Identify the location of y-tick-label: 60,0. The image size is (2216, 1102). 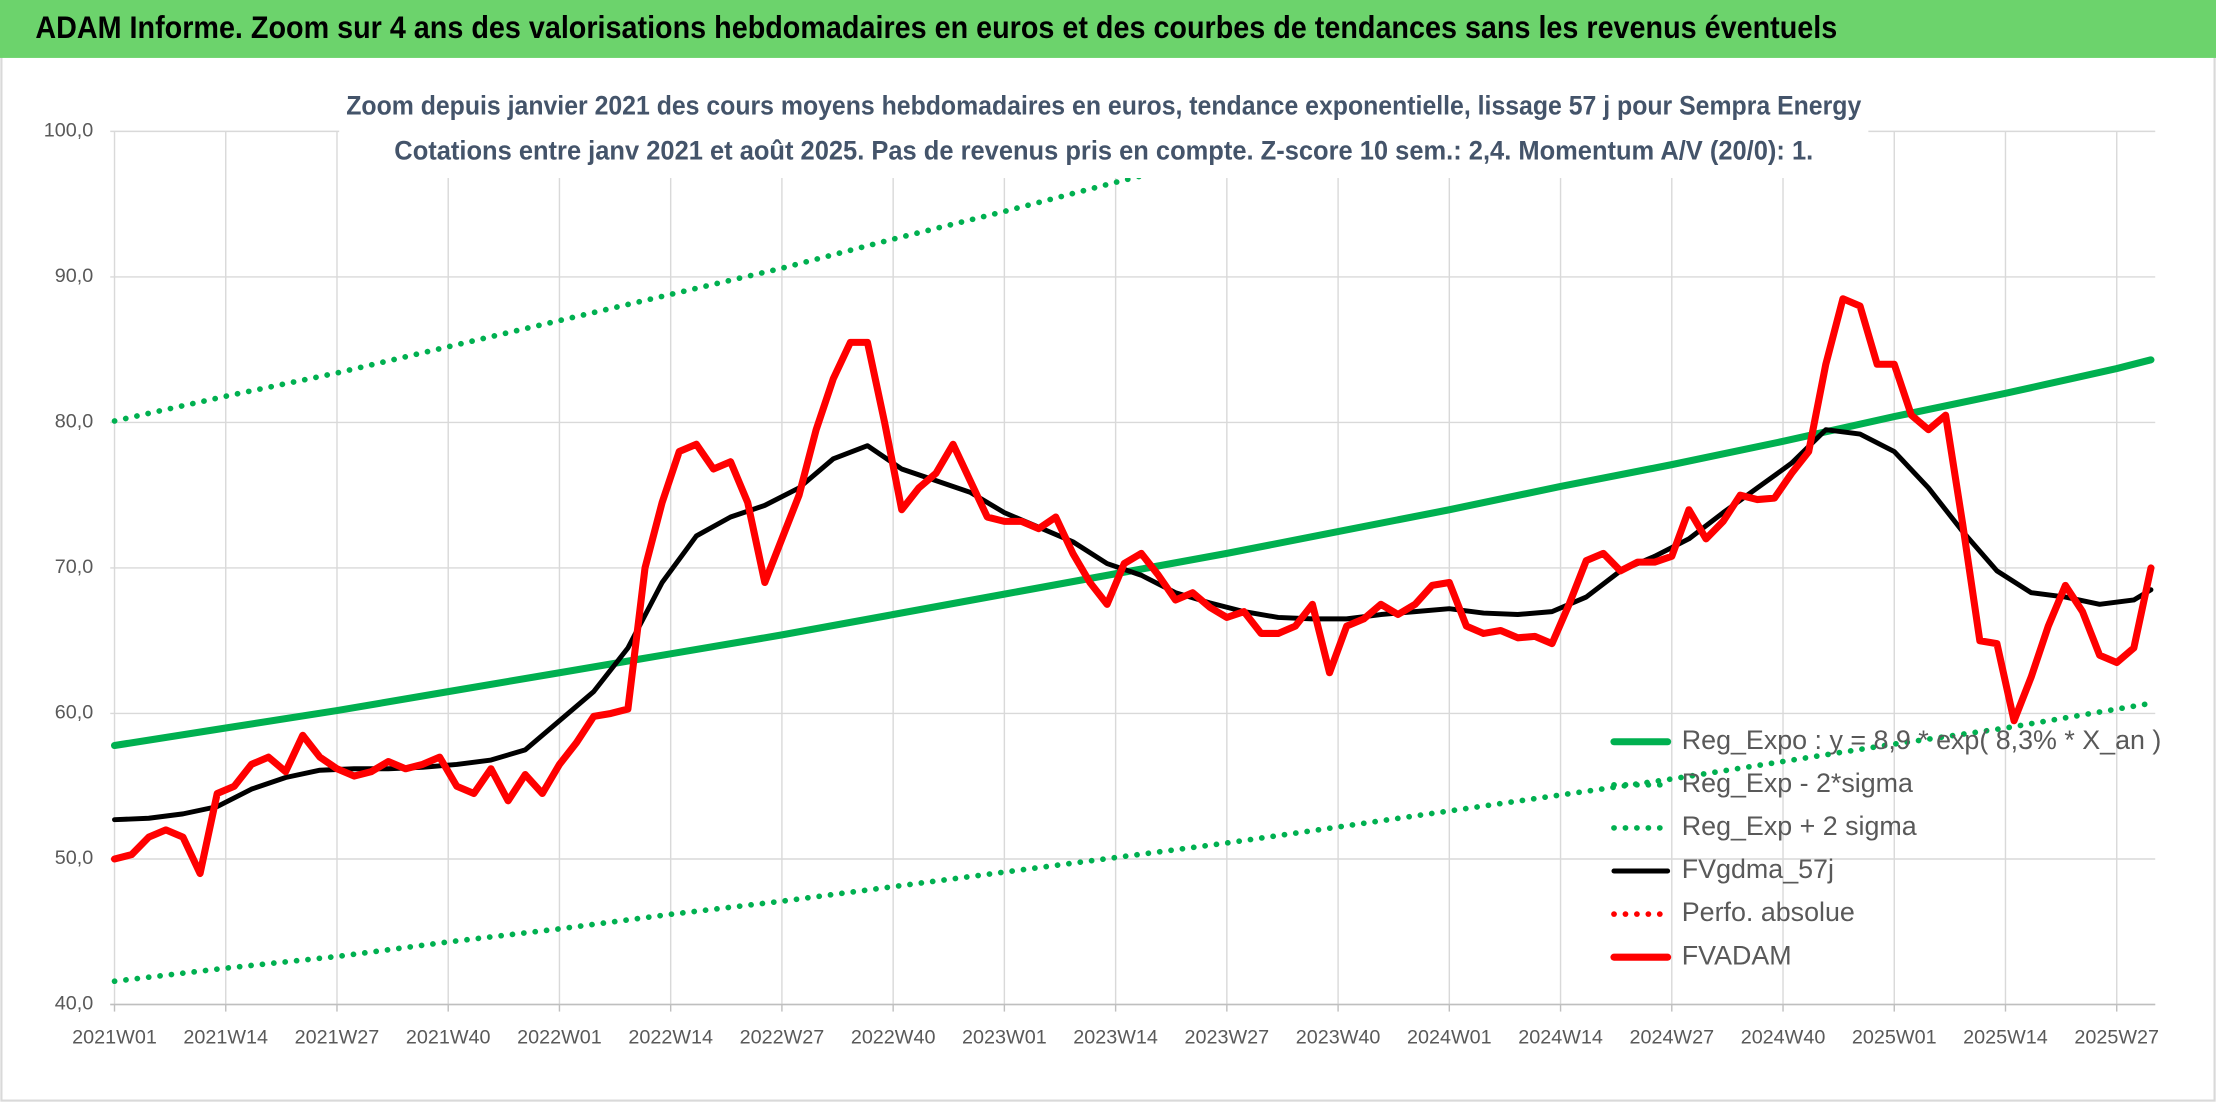
(74, 713).